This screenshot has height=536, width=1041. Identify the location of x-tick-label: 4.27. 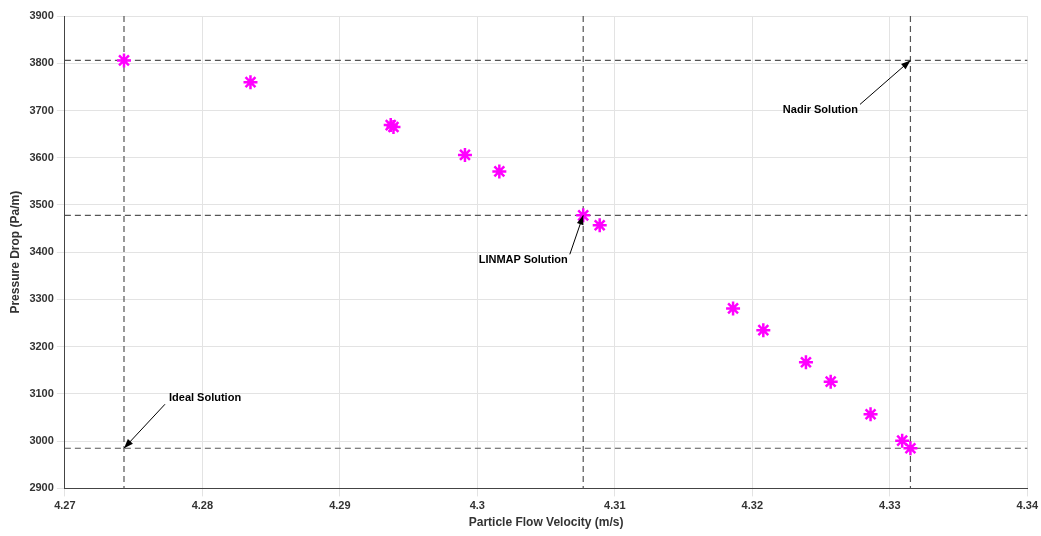
(65, 505).